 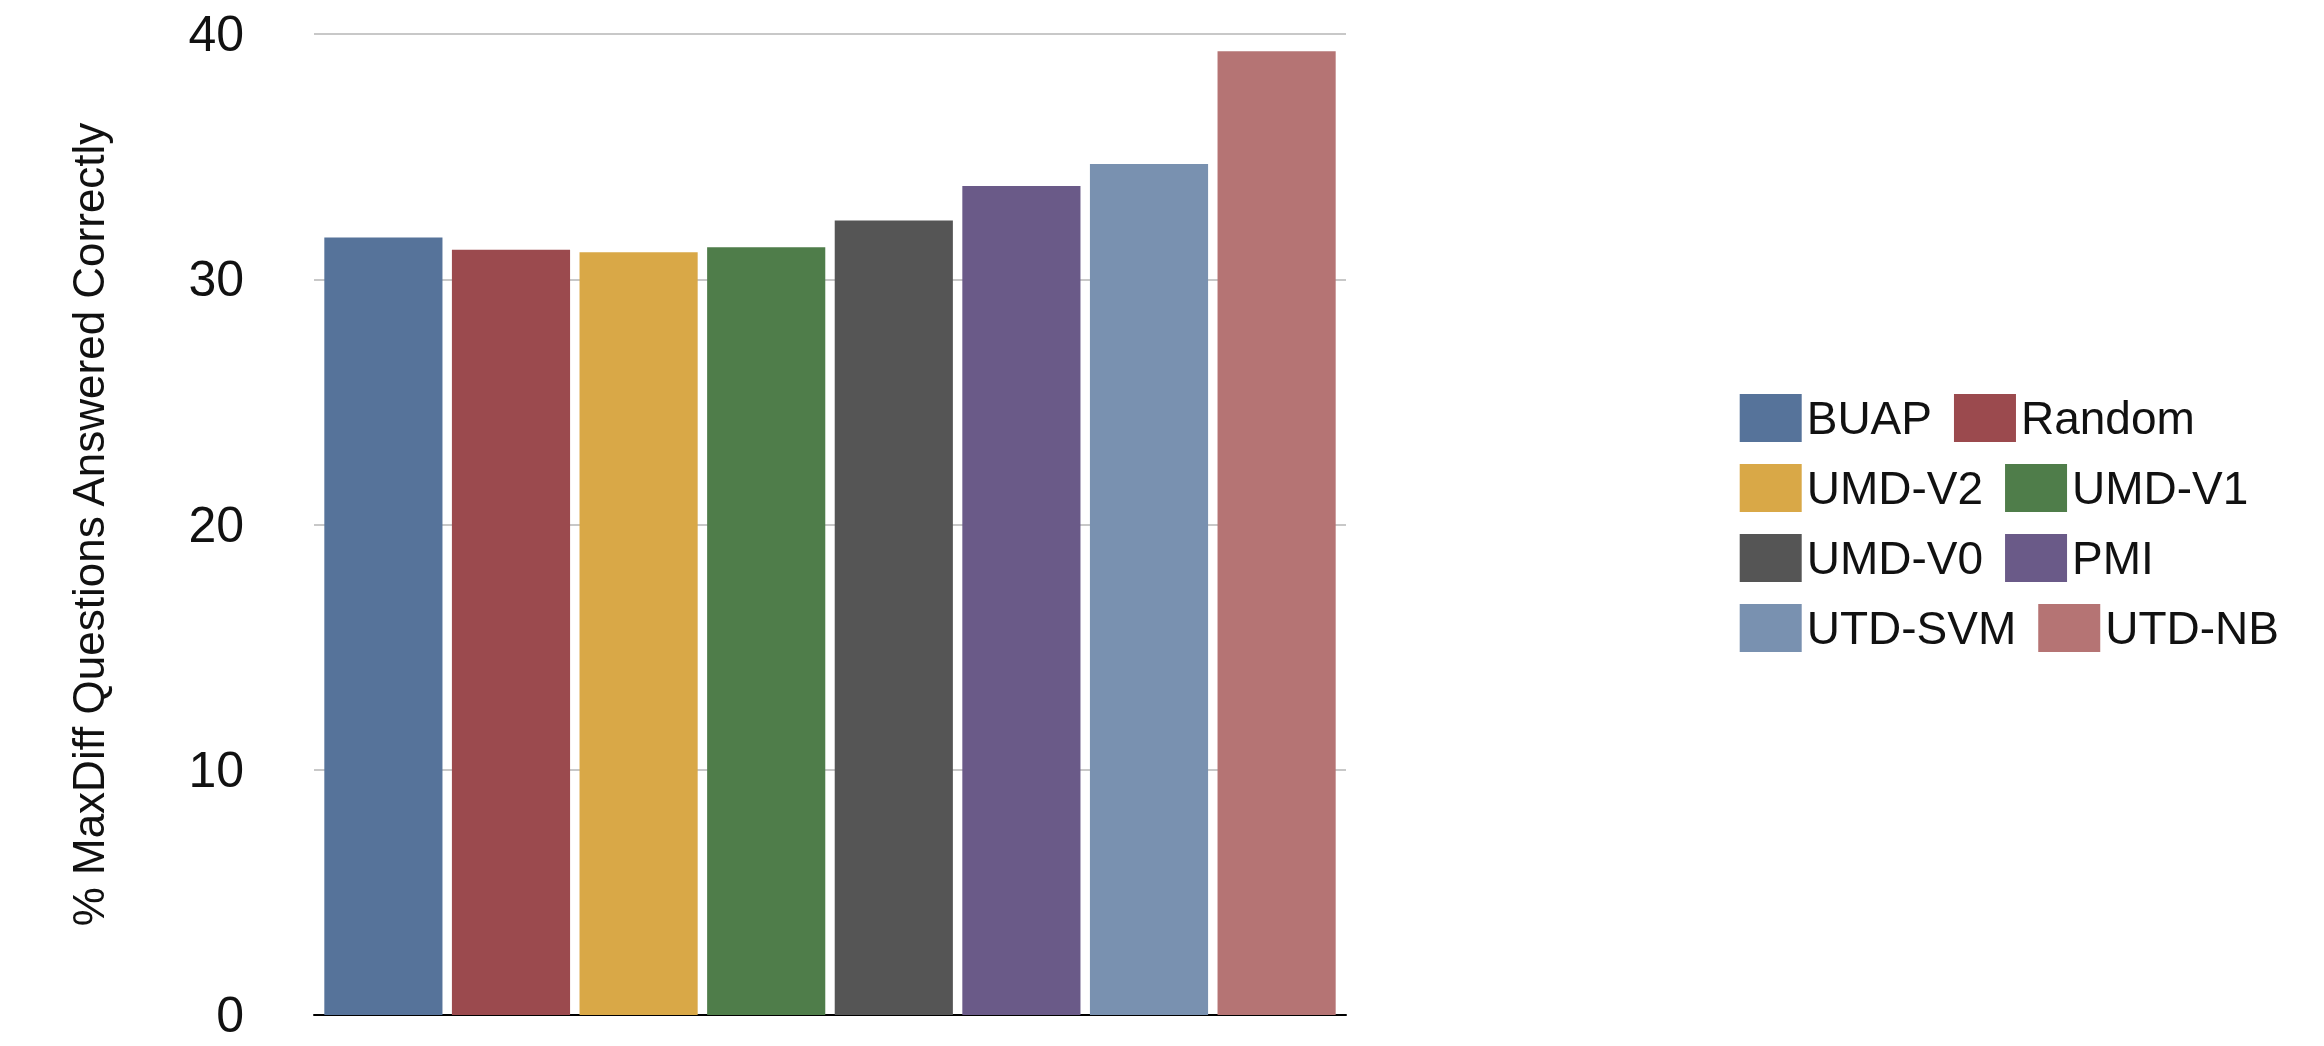 I want to click on legend-label: Random, so click(x=2107, y=418).